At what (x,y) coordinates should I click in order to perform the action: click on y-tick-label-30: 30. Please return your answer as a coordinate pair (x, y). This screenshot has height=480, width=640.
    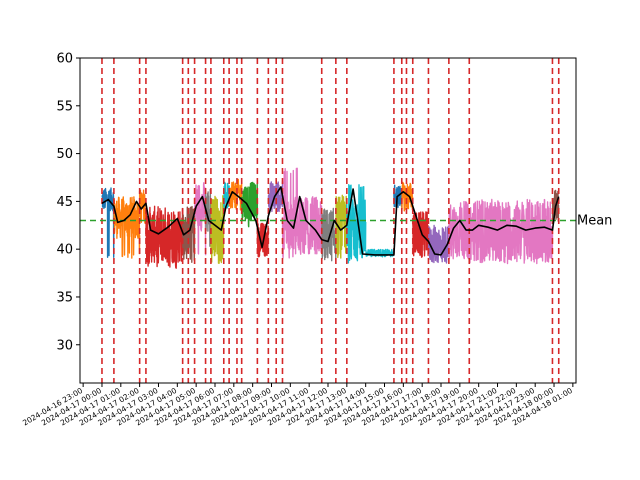
    Looking at the image, I should click on (64, 345).